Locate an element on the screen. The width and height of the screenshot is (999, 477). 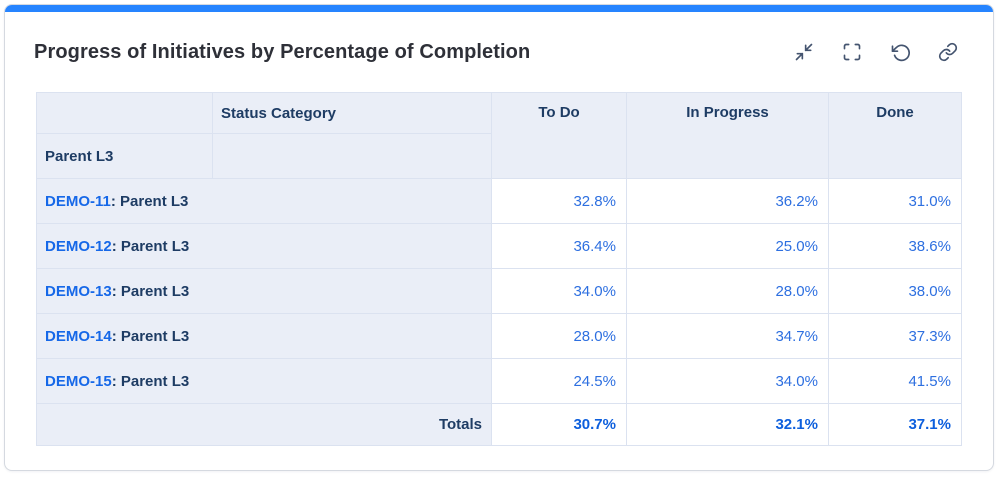
row-label: DEMO-12: Parent L3 is located at coordinates (264, 246).